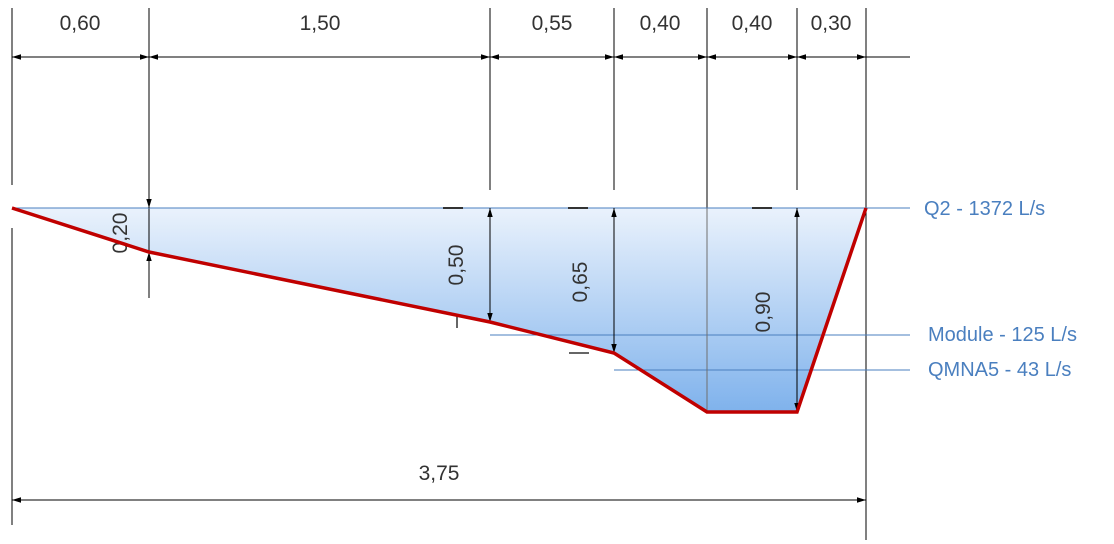  I want to click on dim-label-2: 0,55, so click(552, 23).